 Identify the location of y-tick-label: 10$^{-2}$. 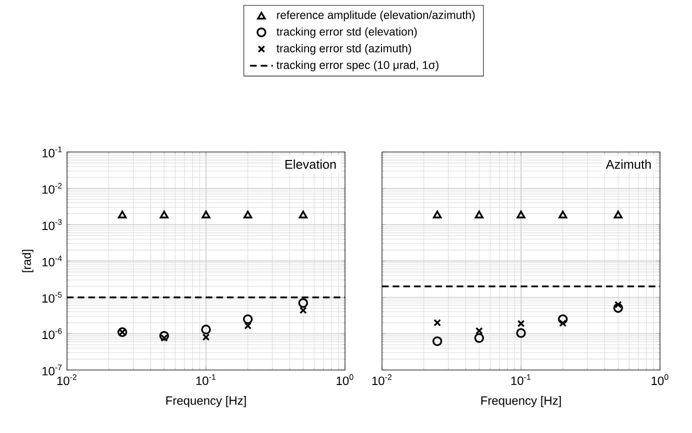
(52, 188).